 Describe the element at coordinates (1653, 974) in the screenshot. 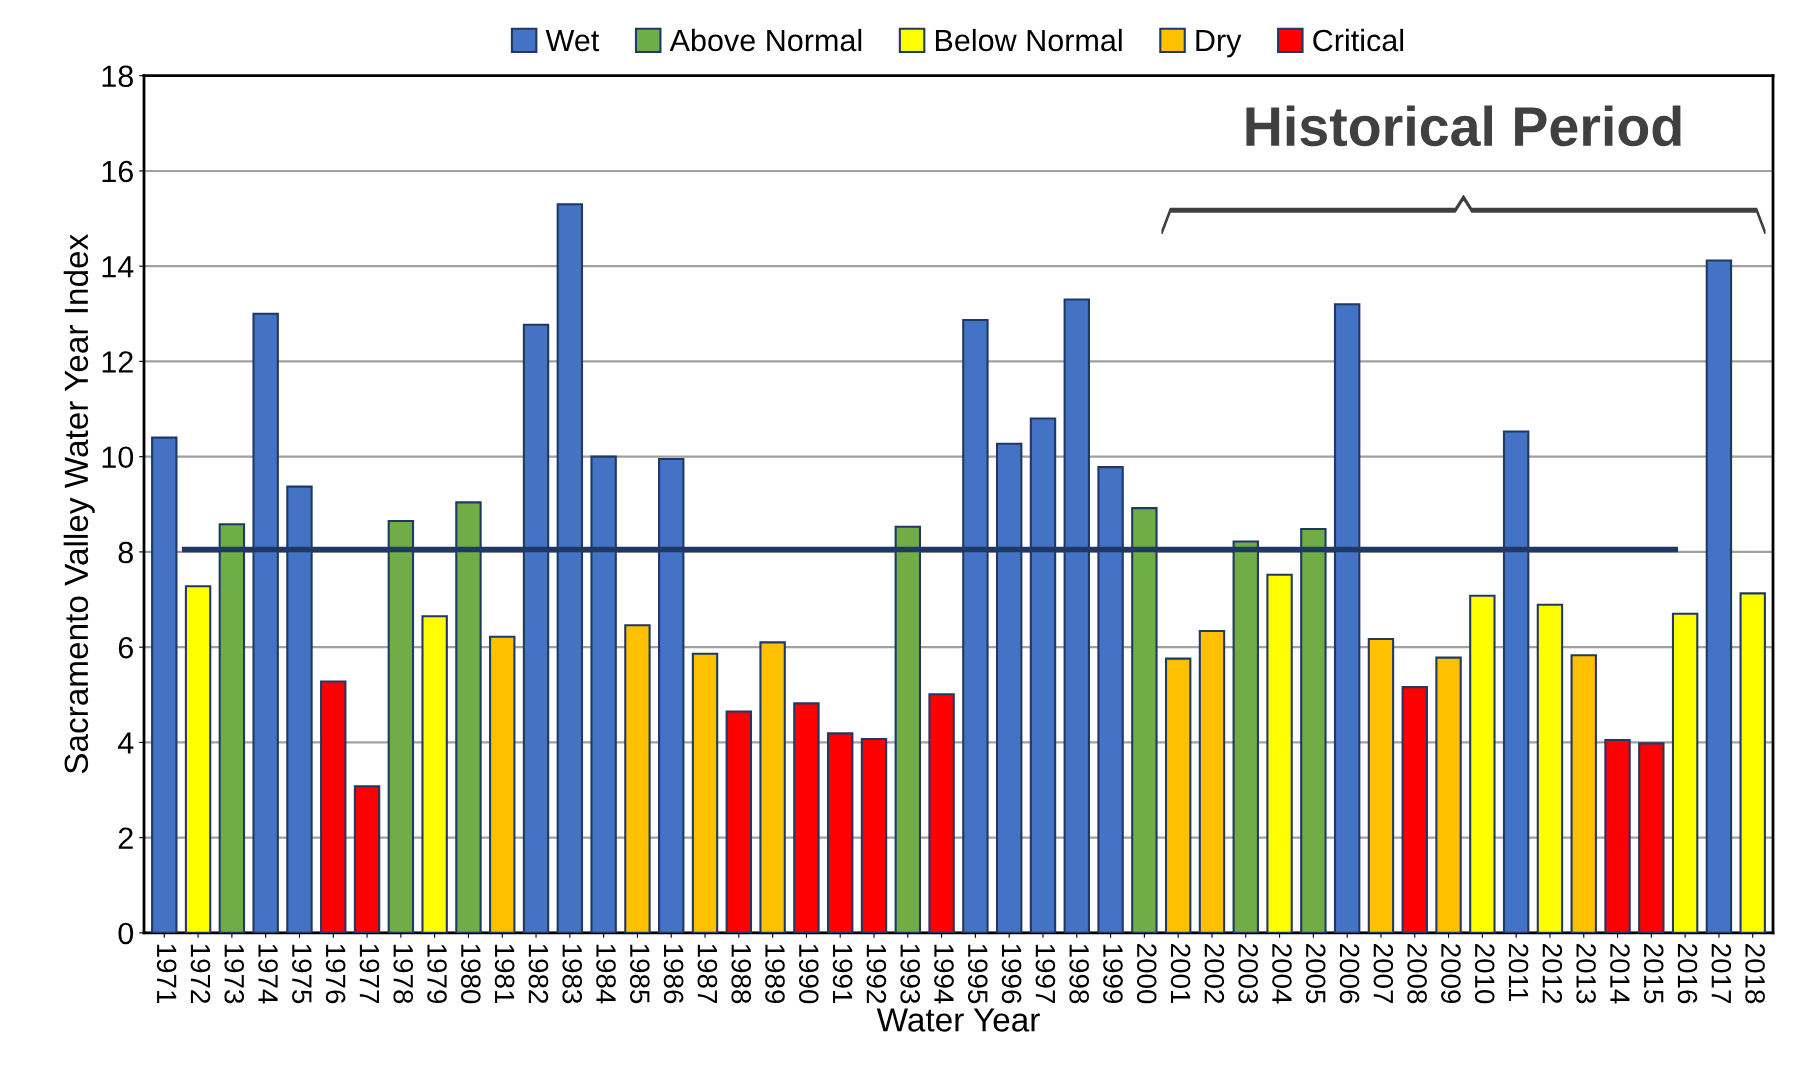

I see `x-tick-label: 2015` at that location.